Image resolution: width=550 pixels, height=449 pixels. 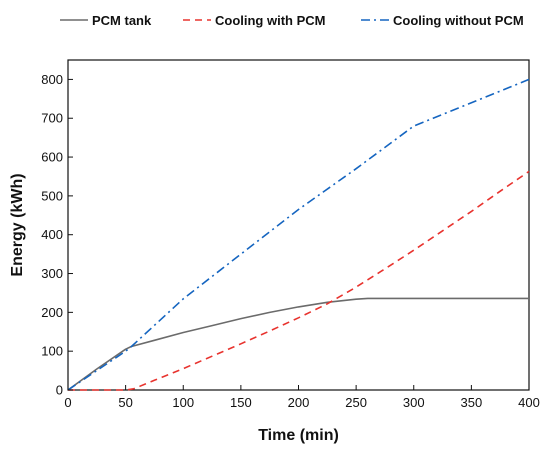 I want to click on y-axis-ticks: 0 100 200 300 400 500 600 700 800, so click(x=57, y=235).